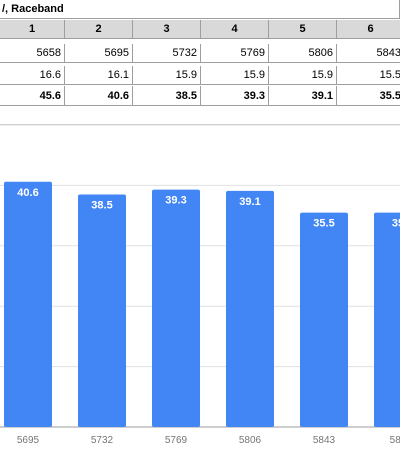 The width and height of the screenshot is (400, 471). Describe the element at coordinates (176, 440) in the screenshot. I see `x-tick-label: 5769` at that location.